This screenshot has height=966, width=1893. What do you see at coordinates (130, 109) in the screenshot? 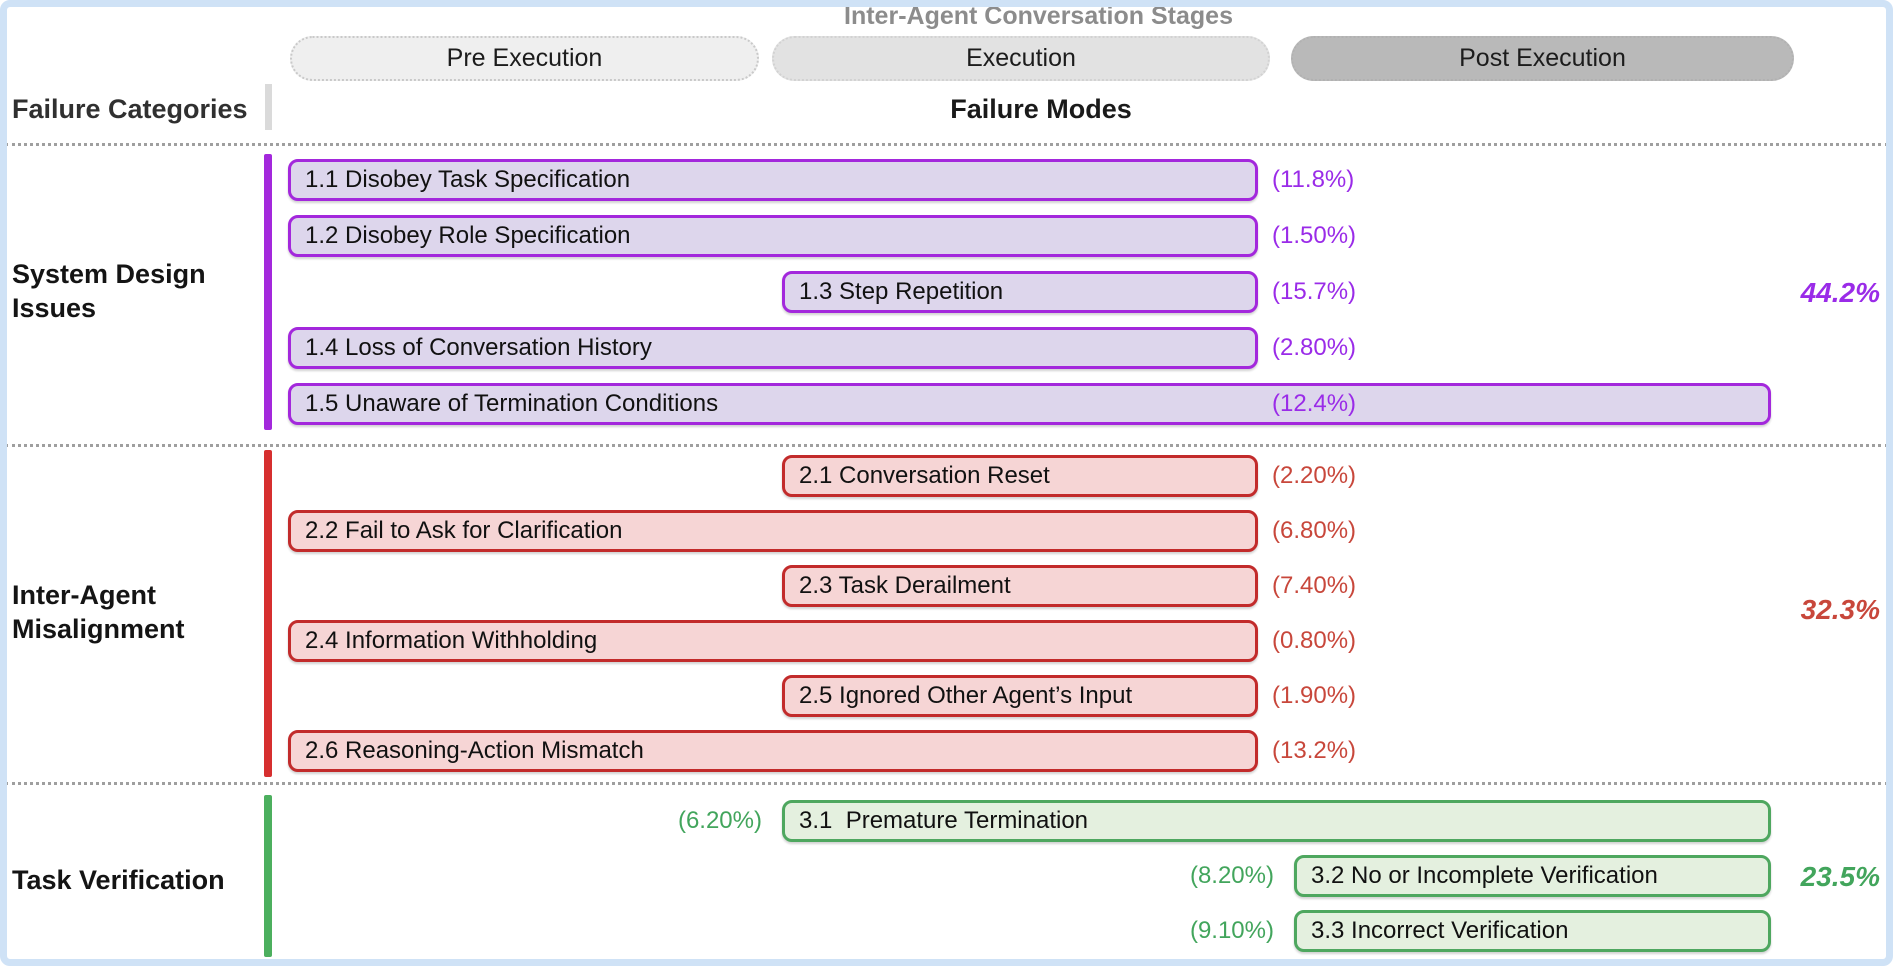
I see `failure-categories-heading: Failure Categories` at bounding box center [130, 109].